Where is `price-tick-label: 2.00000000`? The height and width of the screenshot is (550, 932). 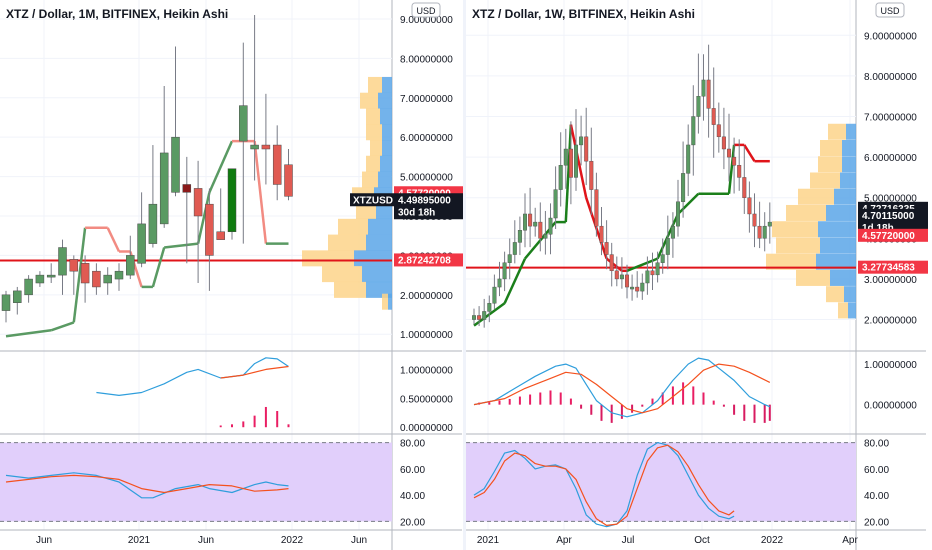
price-tick-label: 2.00000000 is located at coordinates (890, 321).